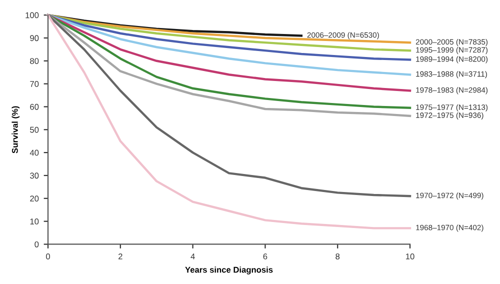 This screenshot has height=284, width=500. What do you see at coordinates (34, 129) in the screenshot?
I see `y-tick-label: 50` at bounding box center [34, 129].